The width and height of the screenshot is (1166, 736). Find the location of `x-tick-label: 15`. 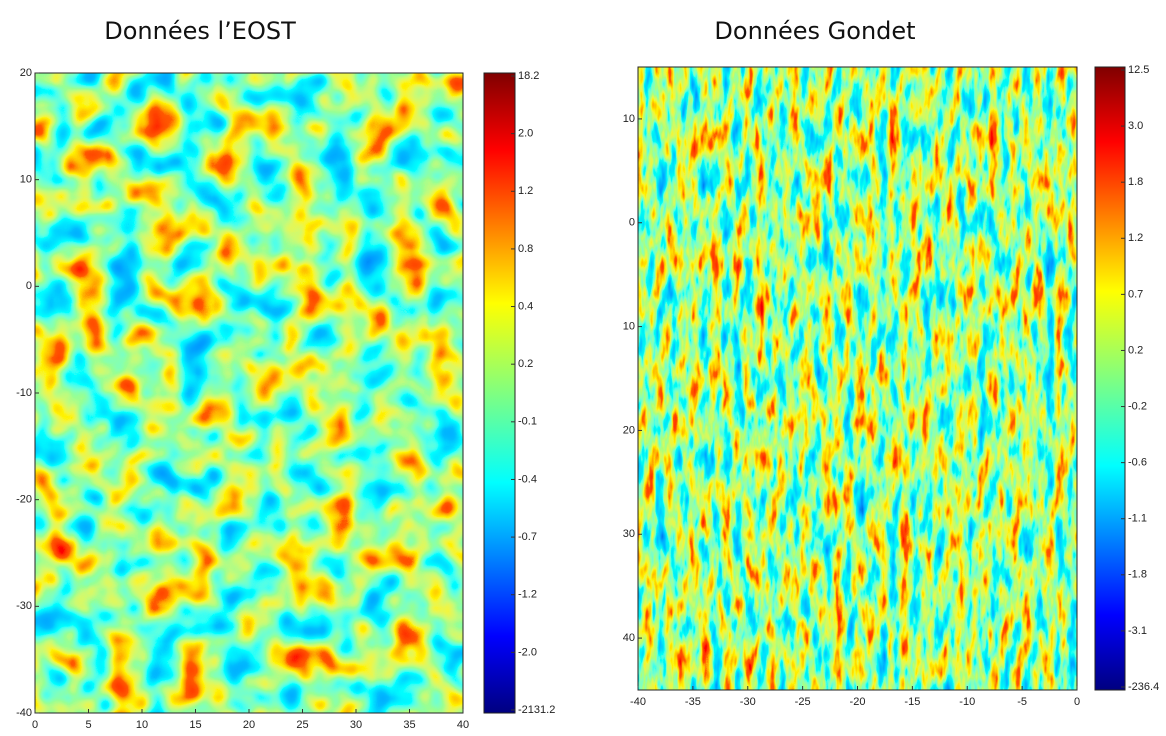

x-tick-label: 15 is located at coordinates (195, 725).